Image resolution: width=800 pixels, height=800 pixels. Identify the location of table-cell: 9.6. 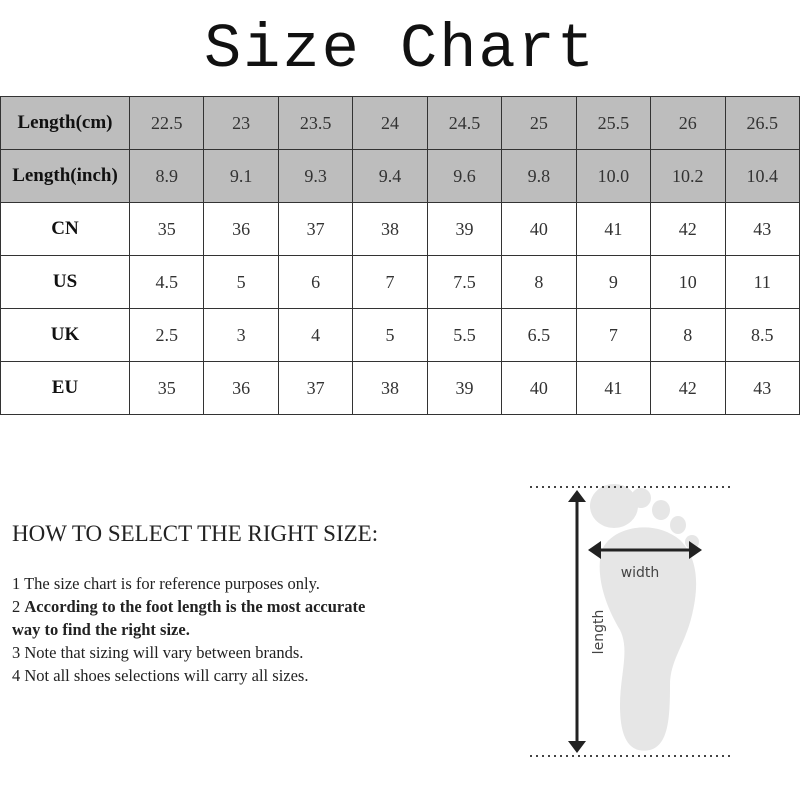
(464, 176).